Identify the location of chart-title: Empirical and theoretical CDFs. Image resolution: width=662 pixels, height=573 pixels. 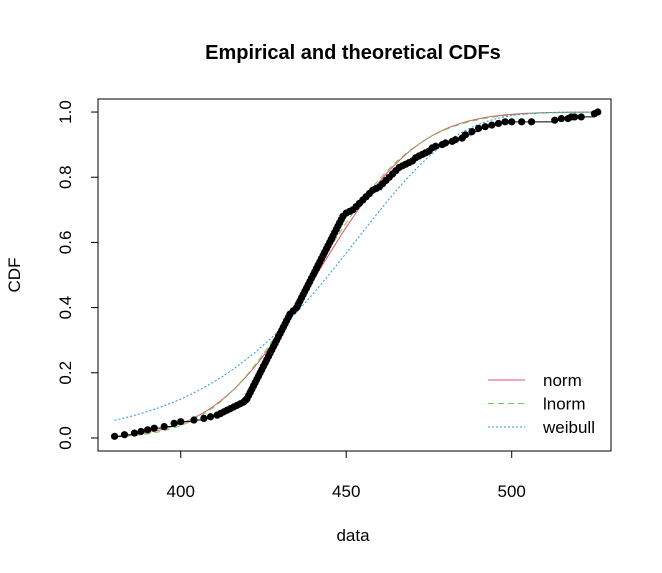
(353, 53).